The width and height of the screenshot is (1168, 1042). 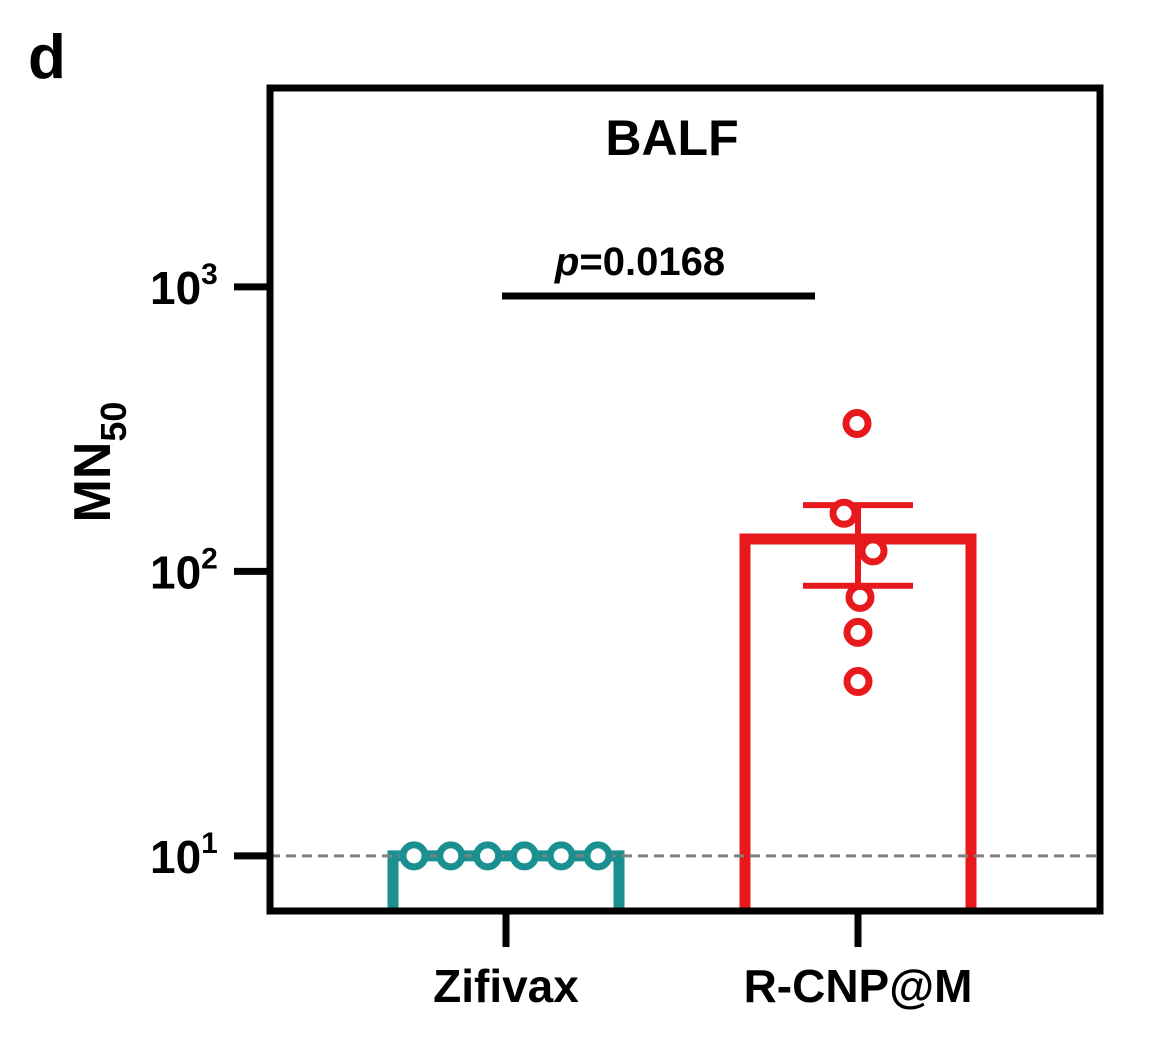 I want to click on x-tick-label: R-CNP@M, so click(x=858, y=986).